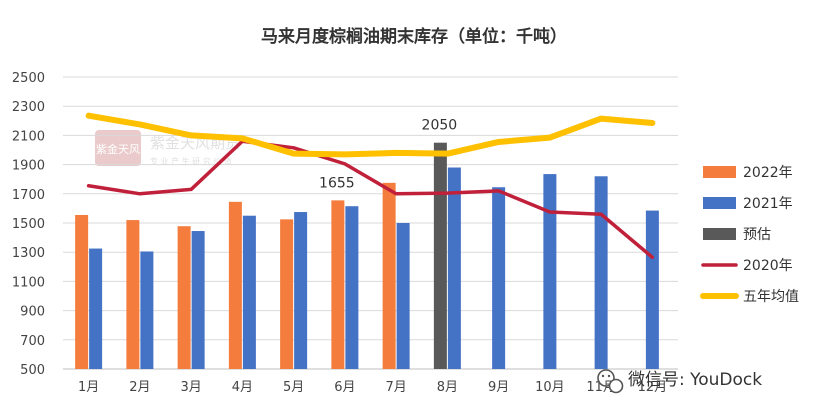  What do you see at coordinates (447, 387) in the screenshot?
I see `x-tick-label: 8月` at bounding box center [447, 387].